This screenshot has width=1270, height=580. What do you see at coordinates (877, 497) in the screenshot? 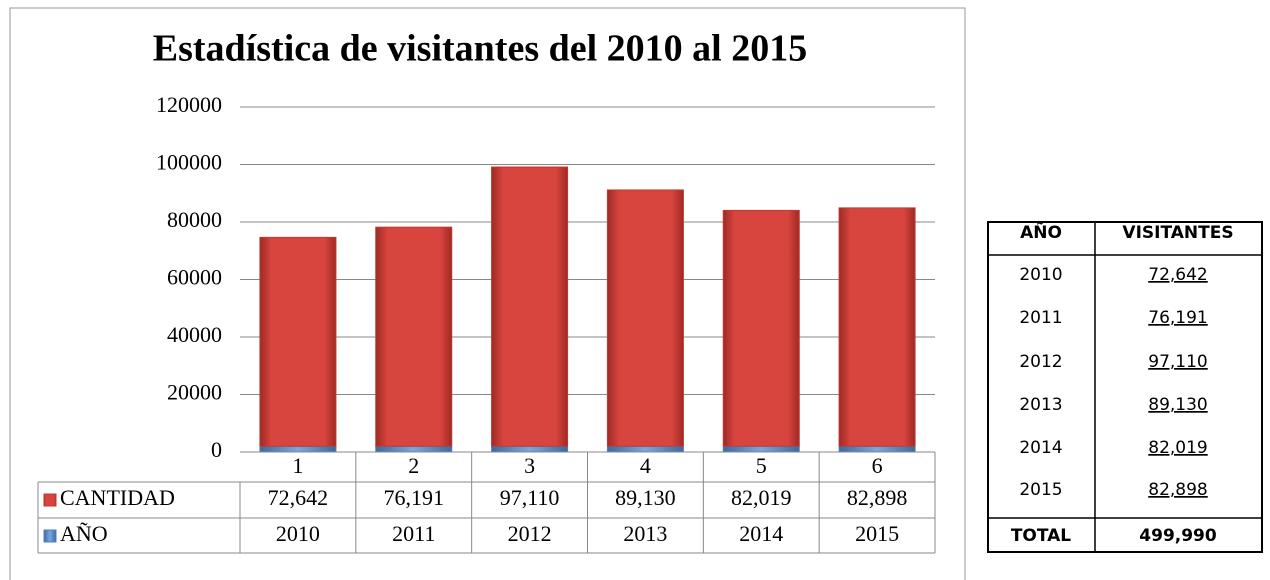
I see `data-label: 82,898` at bounding box center [877, 497].